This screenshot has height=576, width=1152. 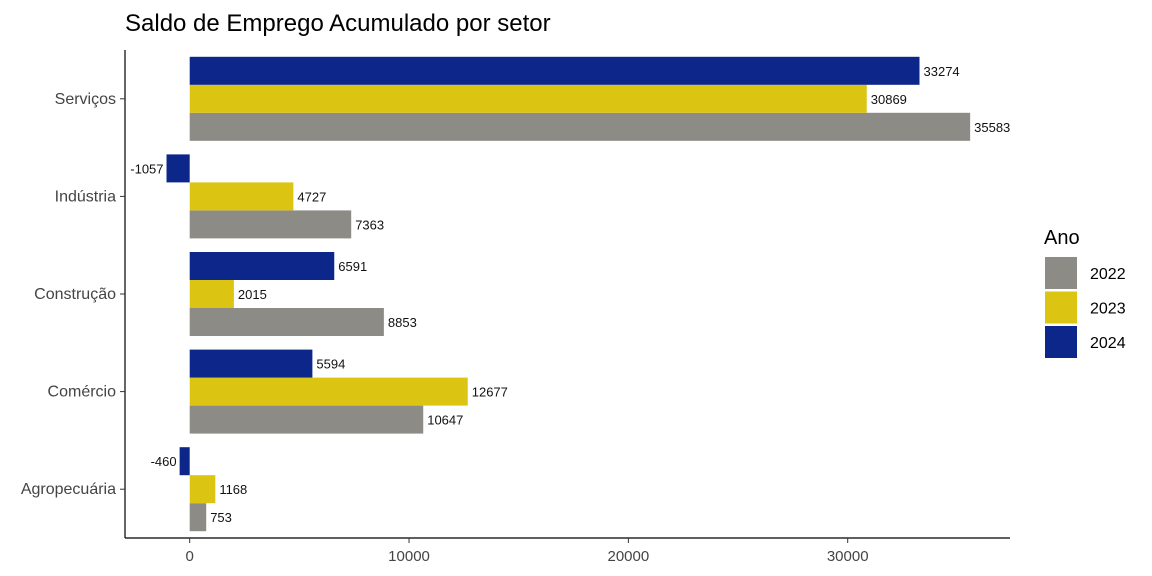 What do you see at coordinates (82, 392) in the screenshot?
I see `category-label: Comércio` at bounding box center [82, 392].